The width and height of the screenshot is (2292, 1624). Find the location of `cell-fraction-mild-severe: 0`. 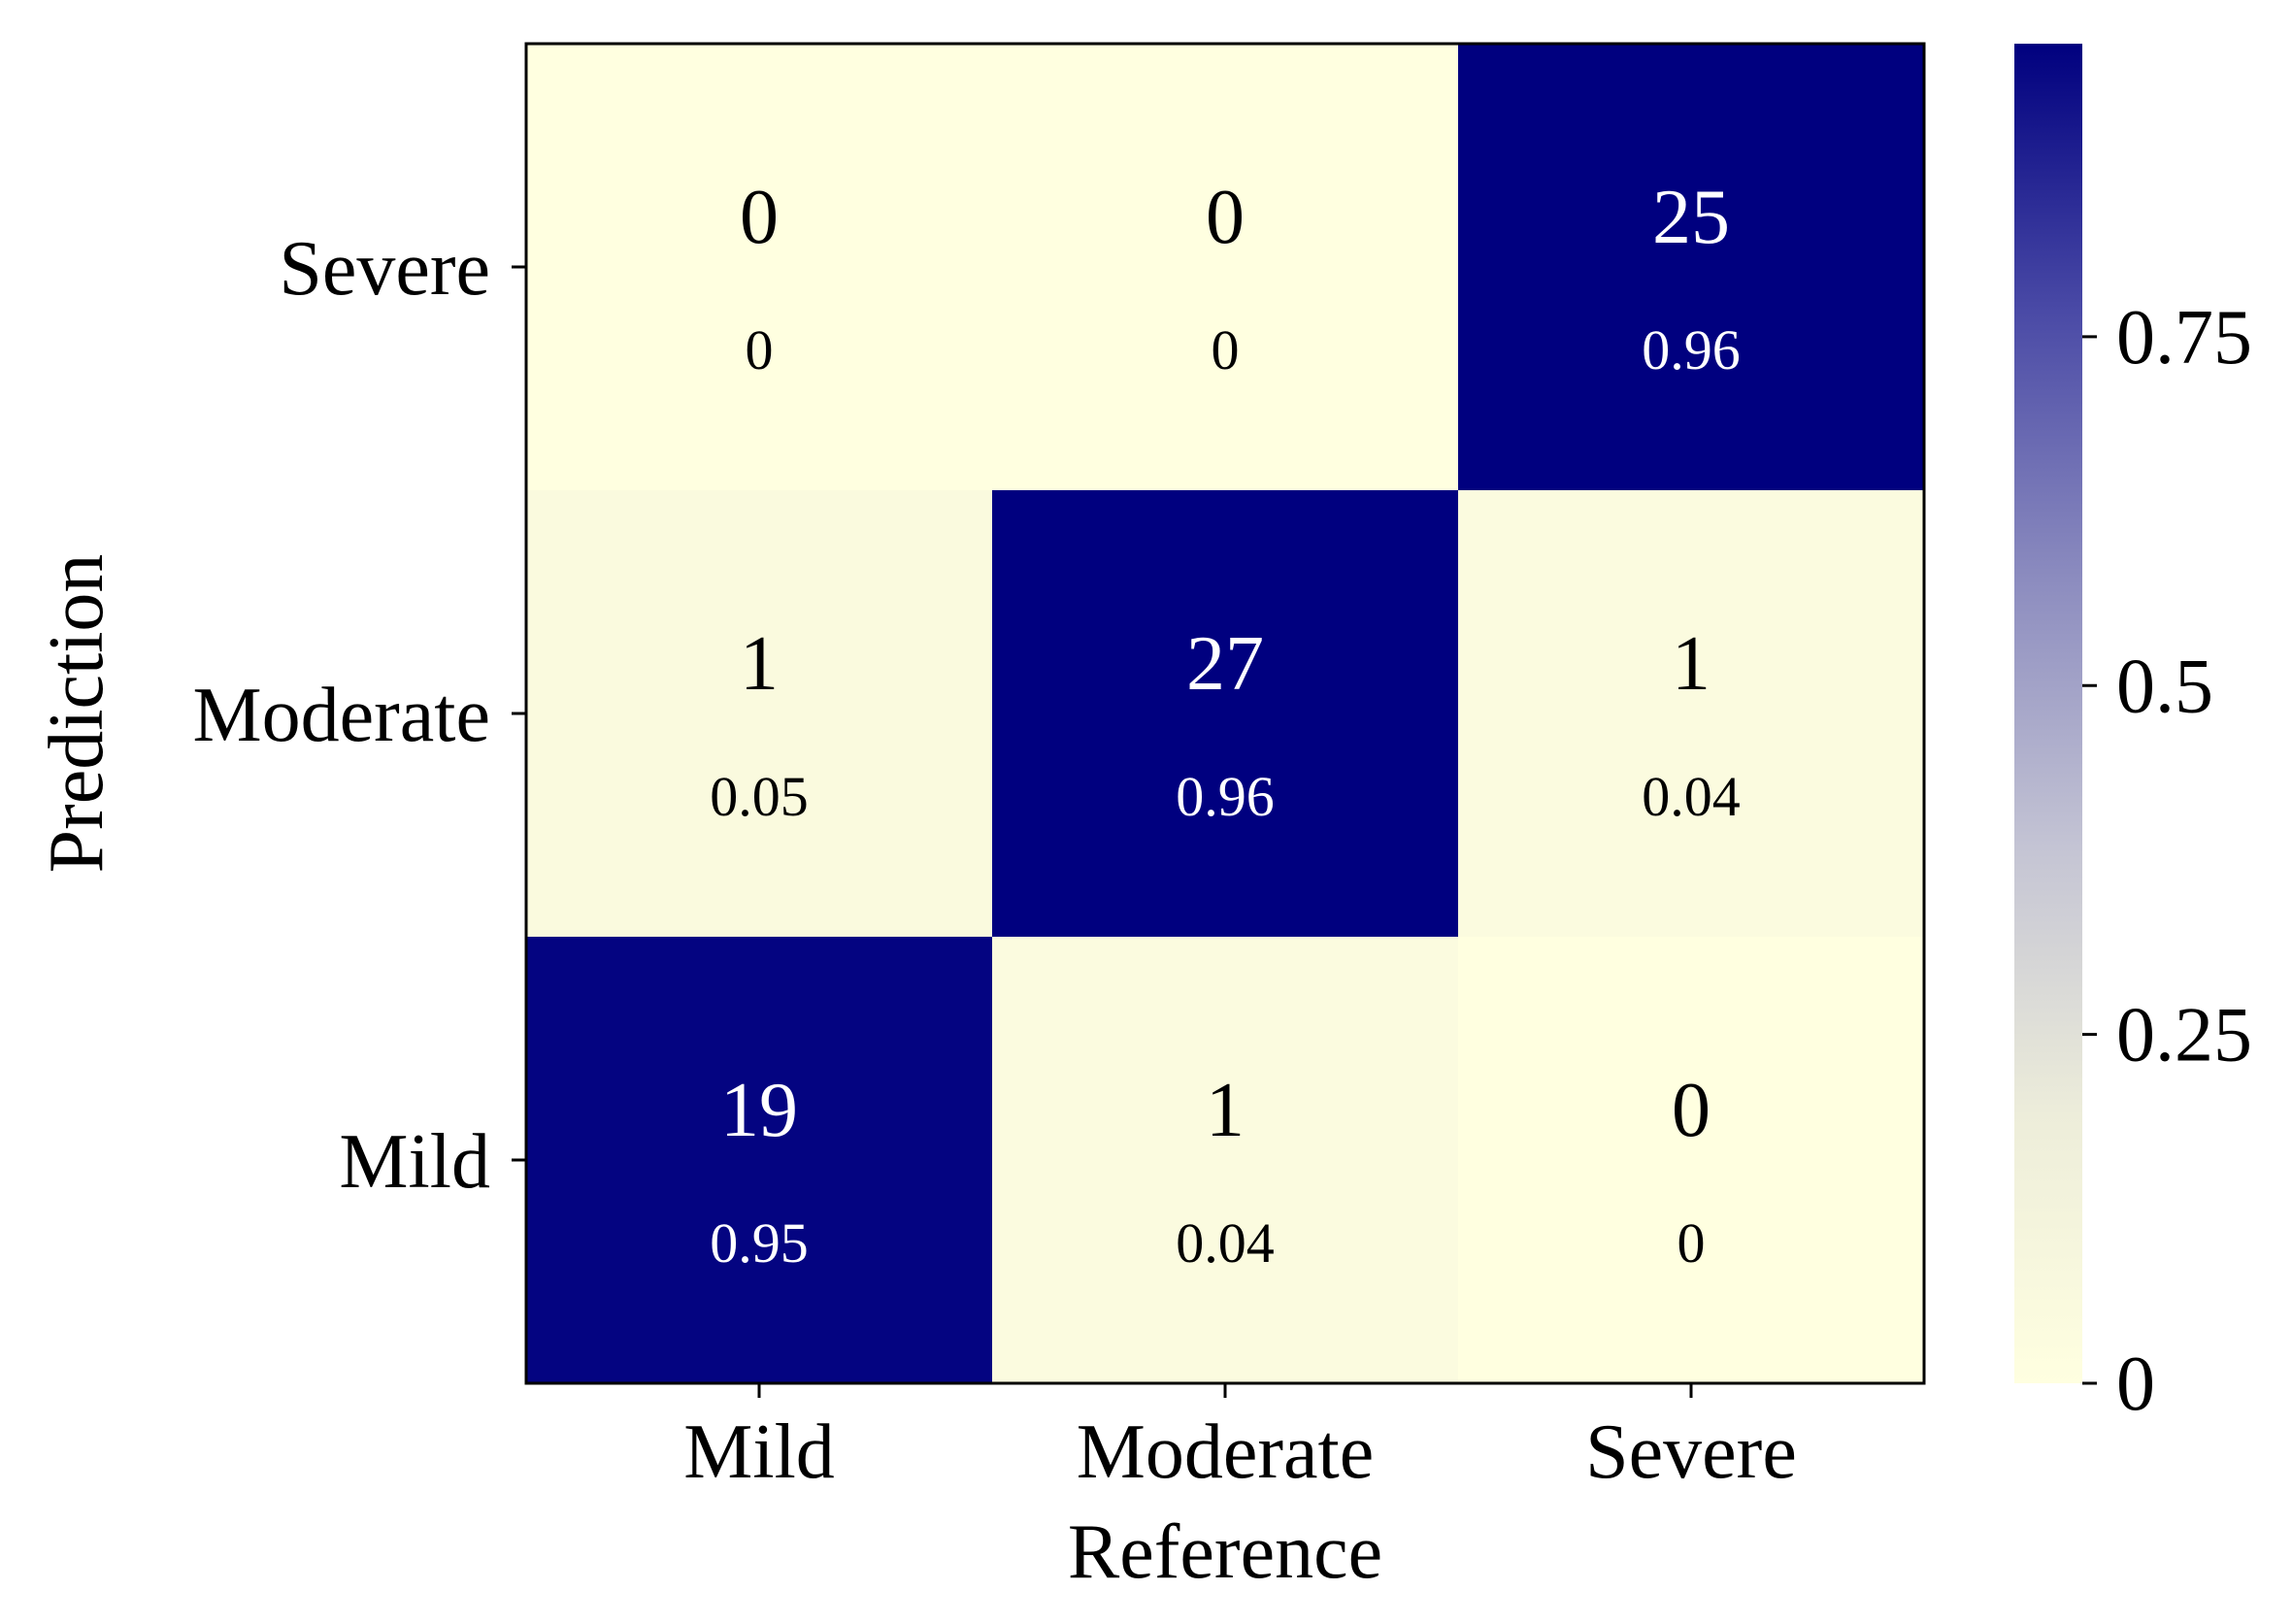

cell-fraction-mild-severe: 0 is located at coordinates (760, 349).